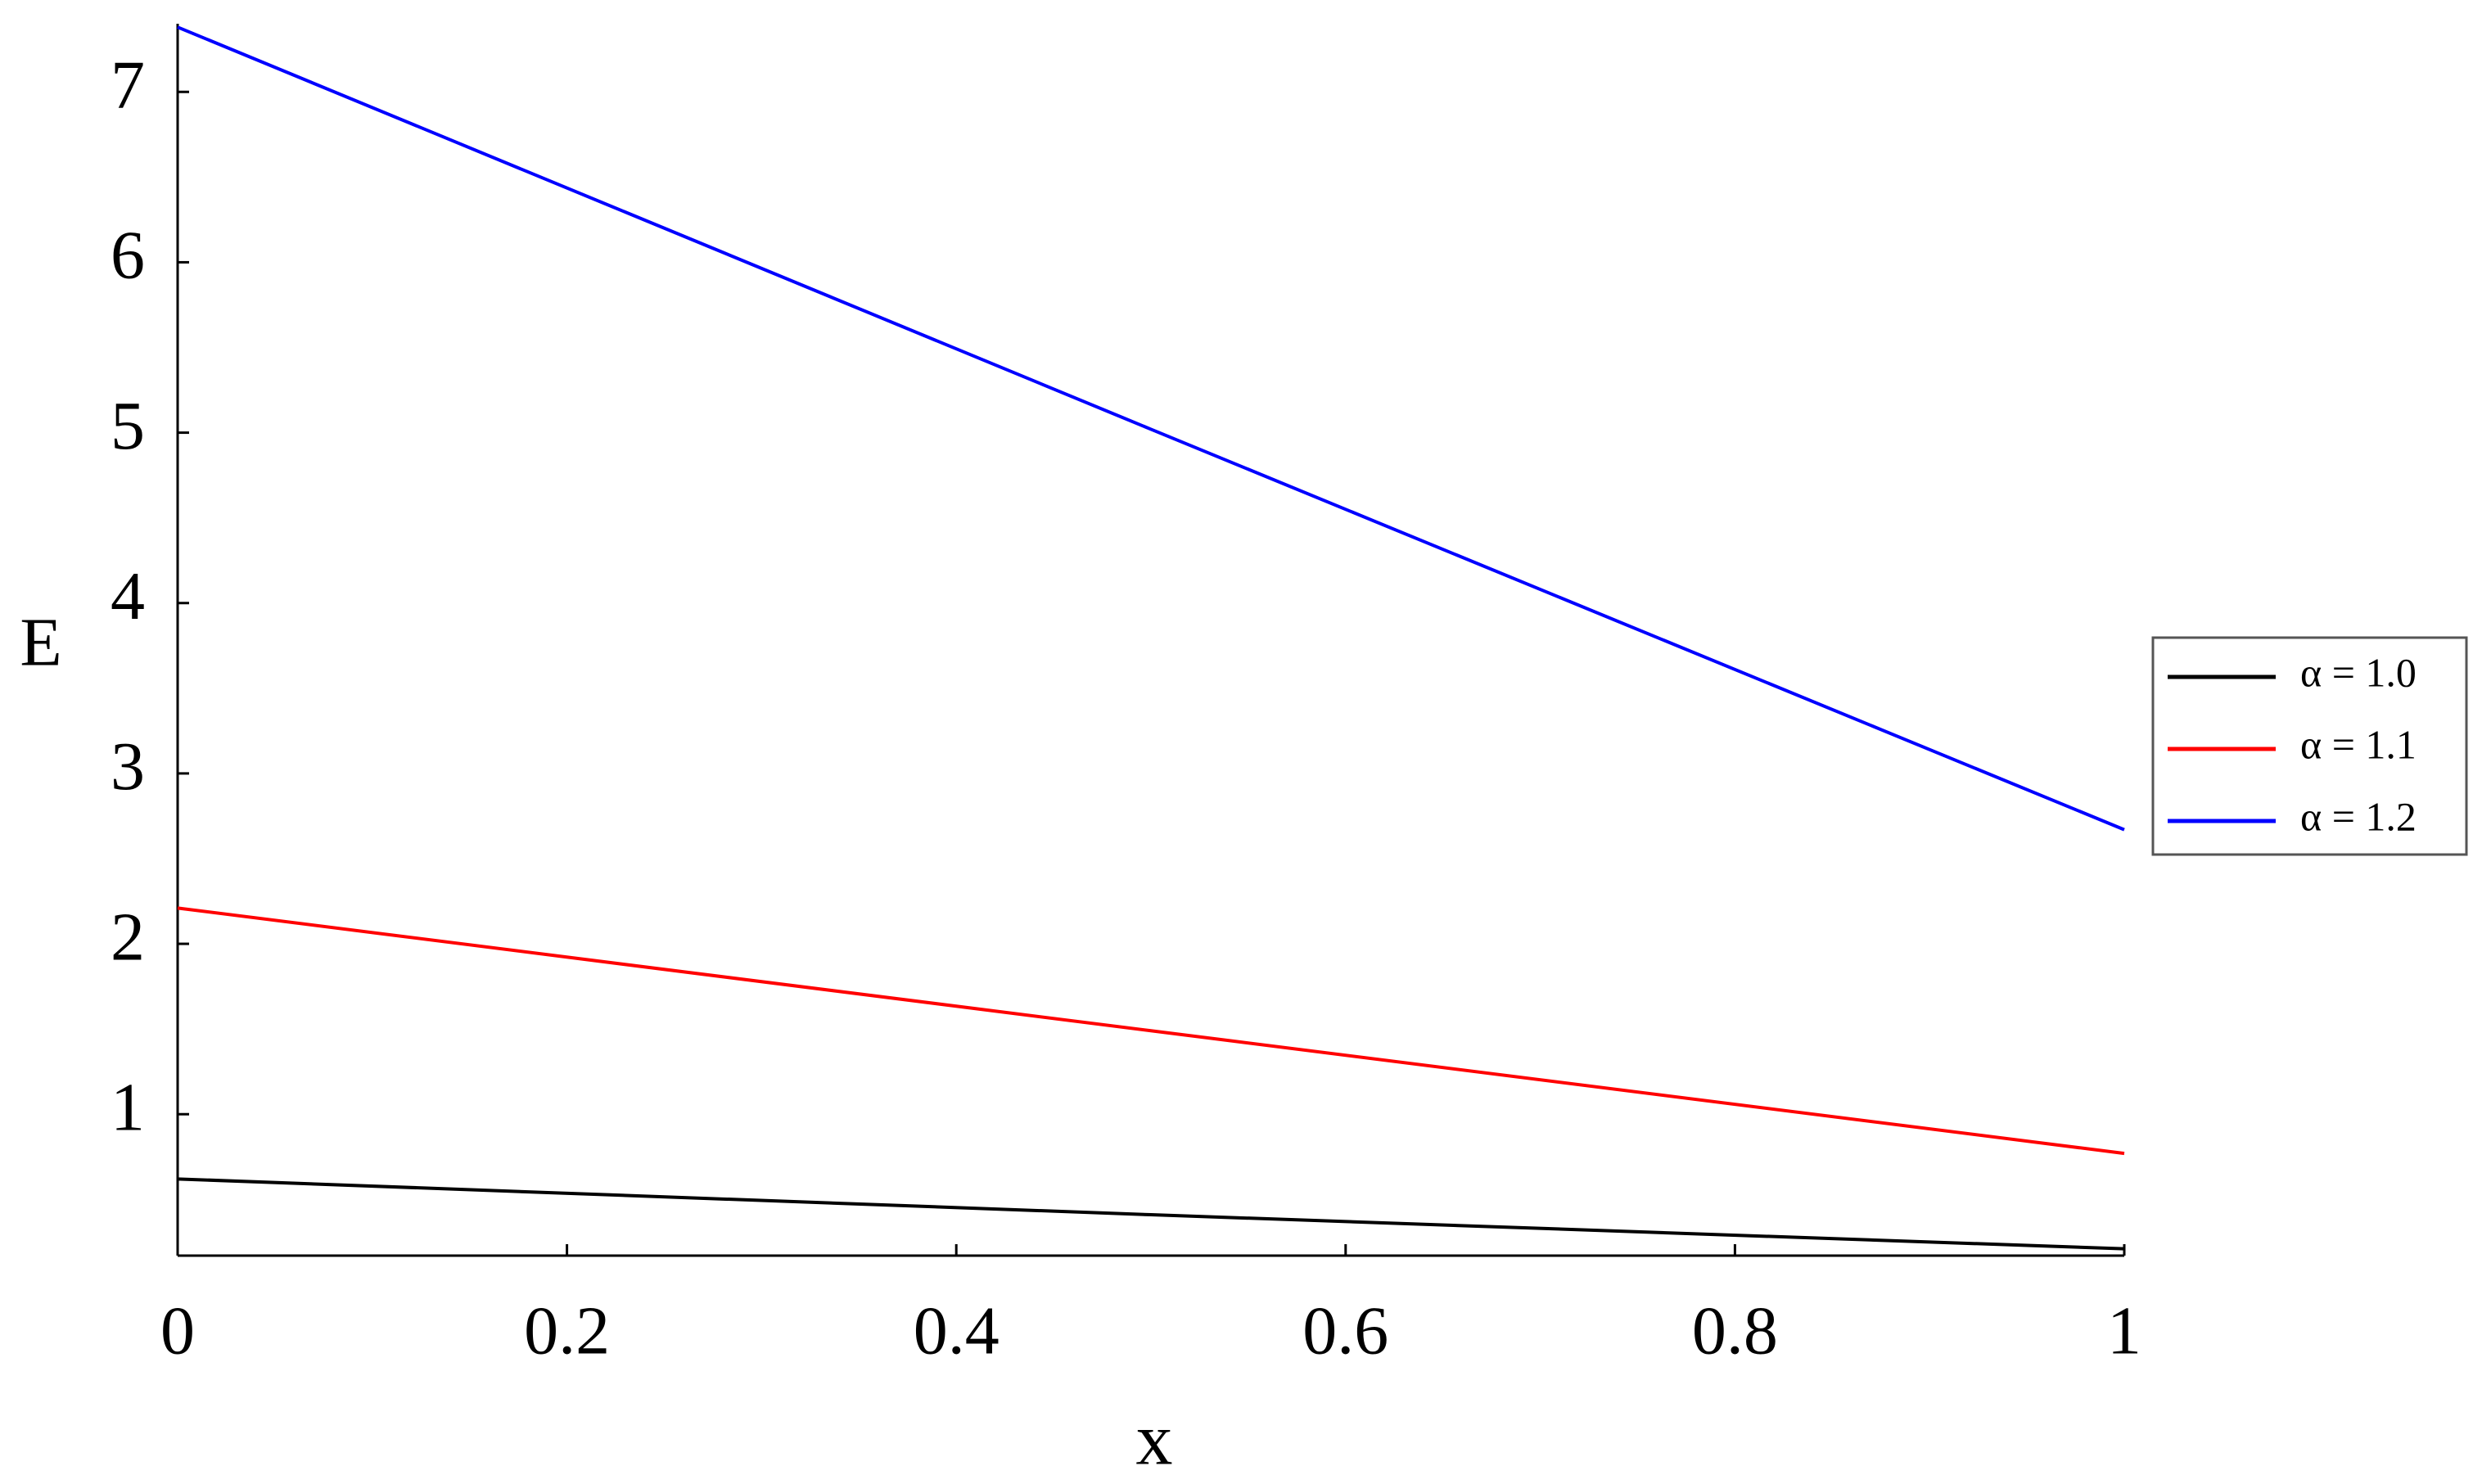 The image size is (2482, 1484). What do you see at coordinates (2124, 1330) in the screenshot?
I see `x-tick-label: 1` at bounding box center [2124, 1330].